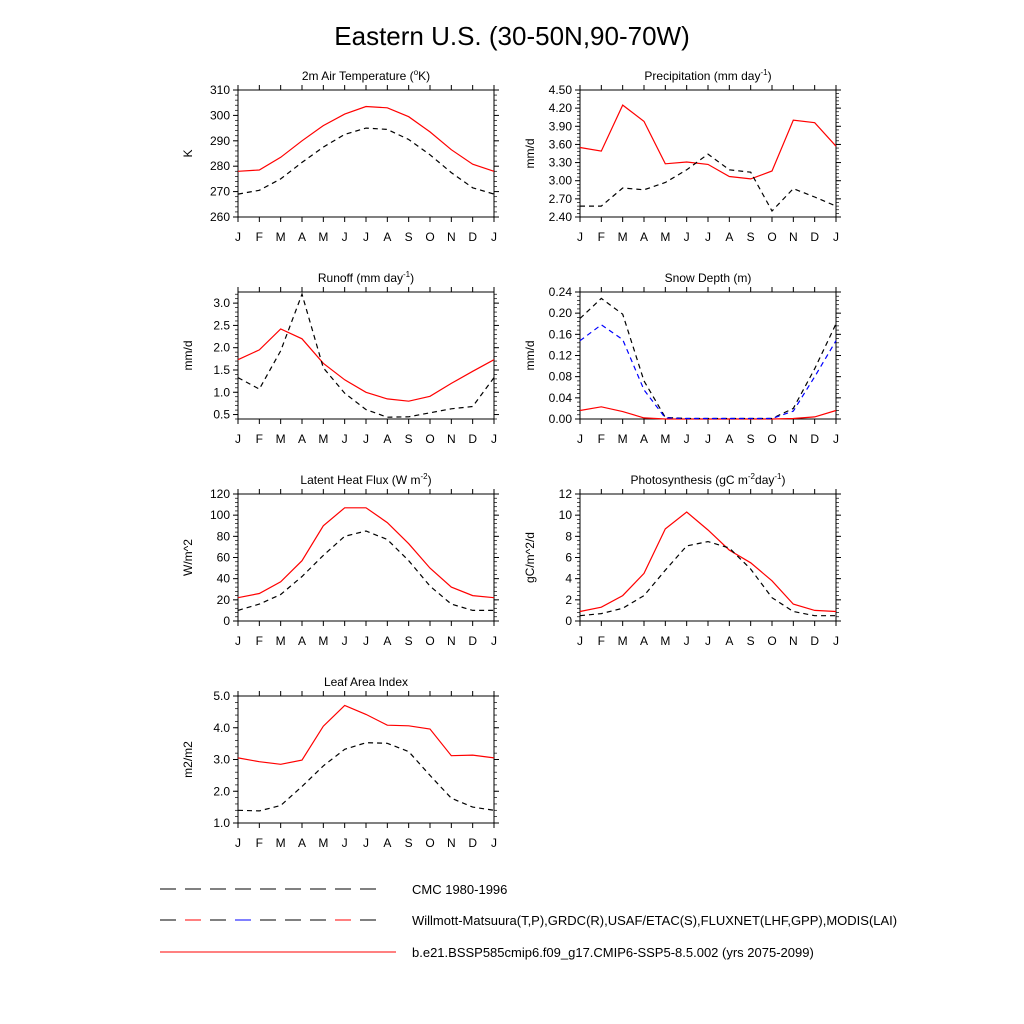 This screenshot has width=1024, height=1024. Describe the element at coordinates (751, 439) in the screenshot. I see `x-tick-label: S` at that location.